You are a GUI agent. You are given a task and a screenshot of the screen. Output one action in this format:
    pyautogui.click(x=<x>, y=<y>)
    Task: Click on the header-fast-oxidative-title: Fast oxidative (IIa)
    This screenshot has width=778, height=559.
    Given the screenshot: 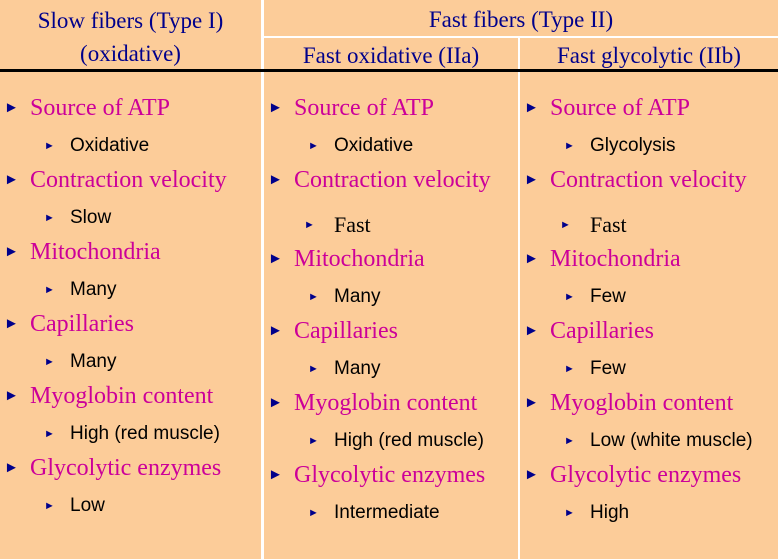 What is the action you would take?
    pyautogui.click(x=391, y=55)
    